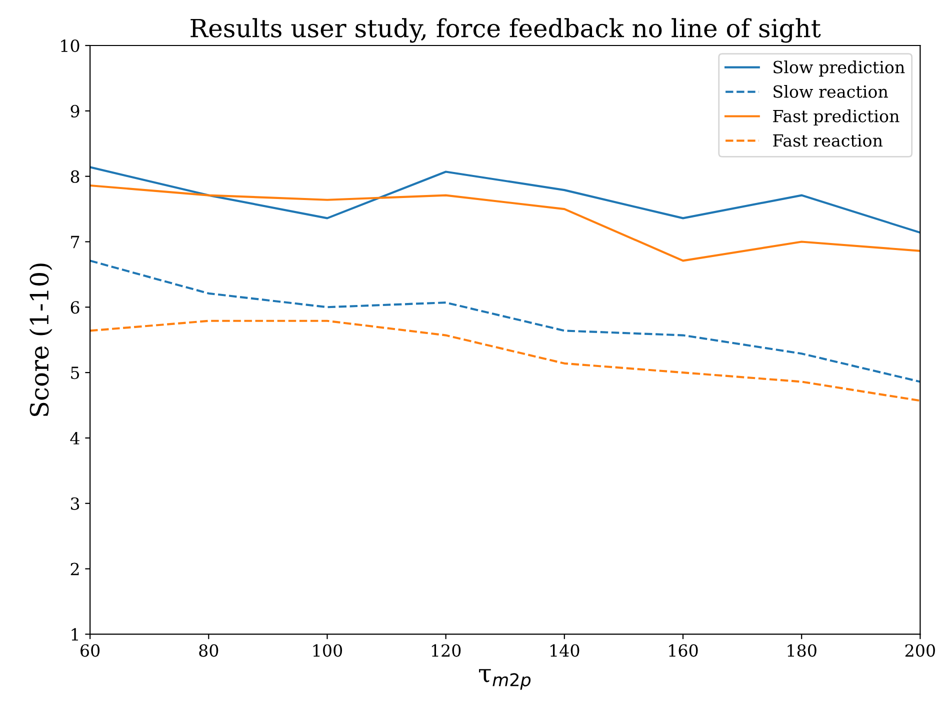 This screenshot has width=938, height=711. What do you see at coordinates (75, 176) in the screenshot?
I see `y-tick-label: 8` at bounding box center [75, 176].